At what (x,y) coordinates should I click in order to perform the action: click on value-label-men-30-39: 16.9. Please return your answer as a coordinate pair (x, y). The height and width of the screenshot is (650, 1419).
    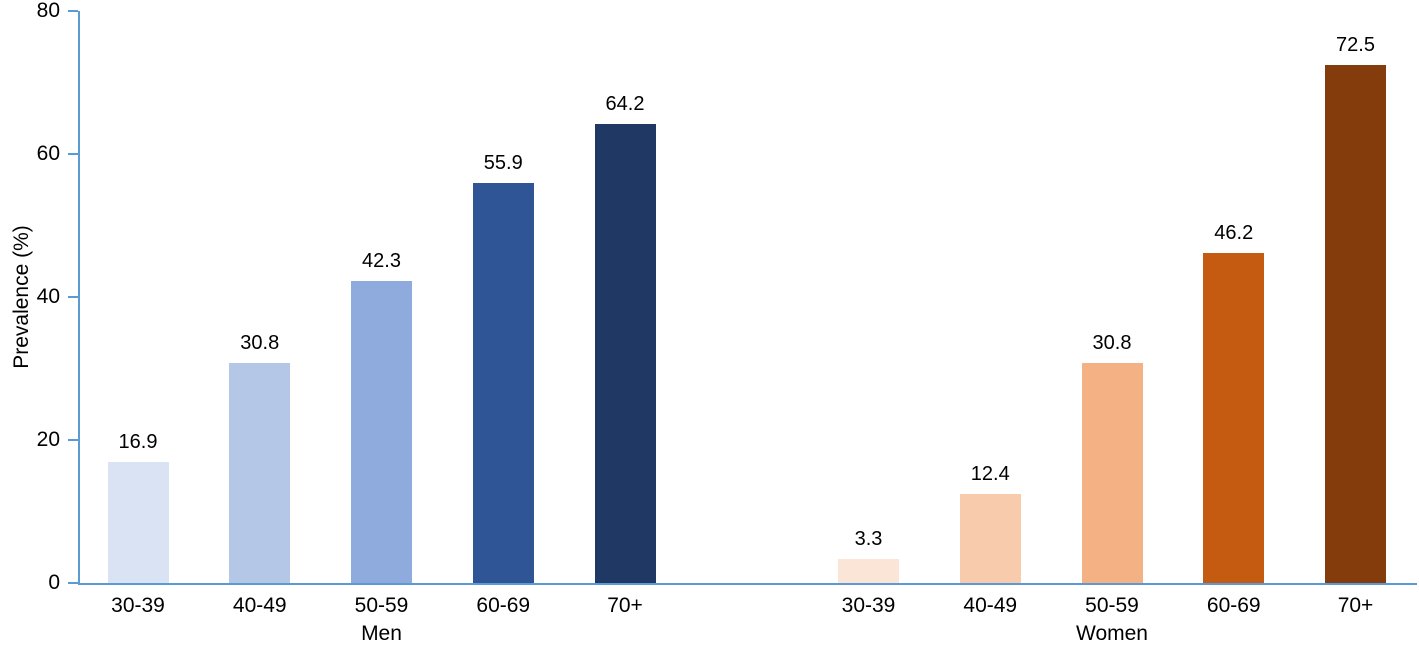
    Looking at the image, I should click on (138, 442).